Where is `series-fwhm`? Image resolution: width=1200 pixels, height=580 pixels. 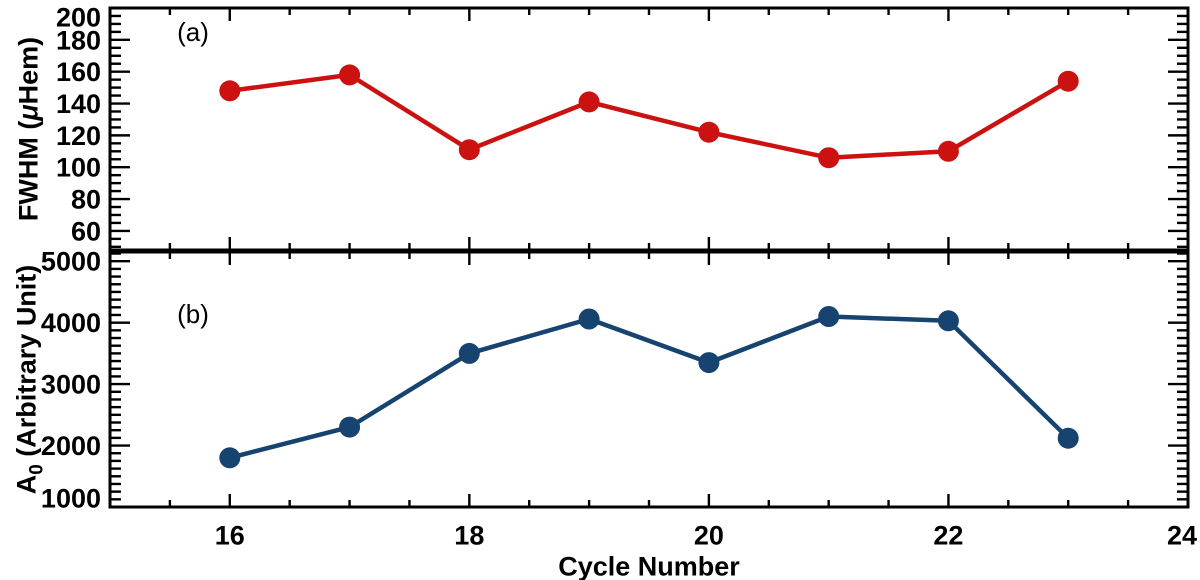
series-fwhm is located at coordinates (649, 116).